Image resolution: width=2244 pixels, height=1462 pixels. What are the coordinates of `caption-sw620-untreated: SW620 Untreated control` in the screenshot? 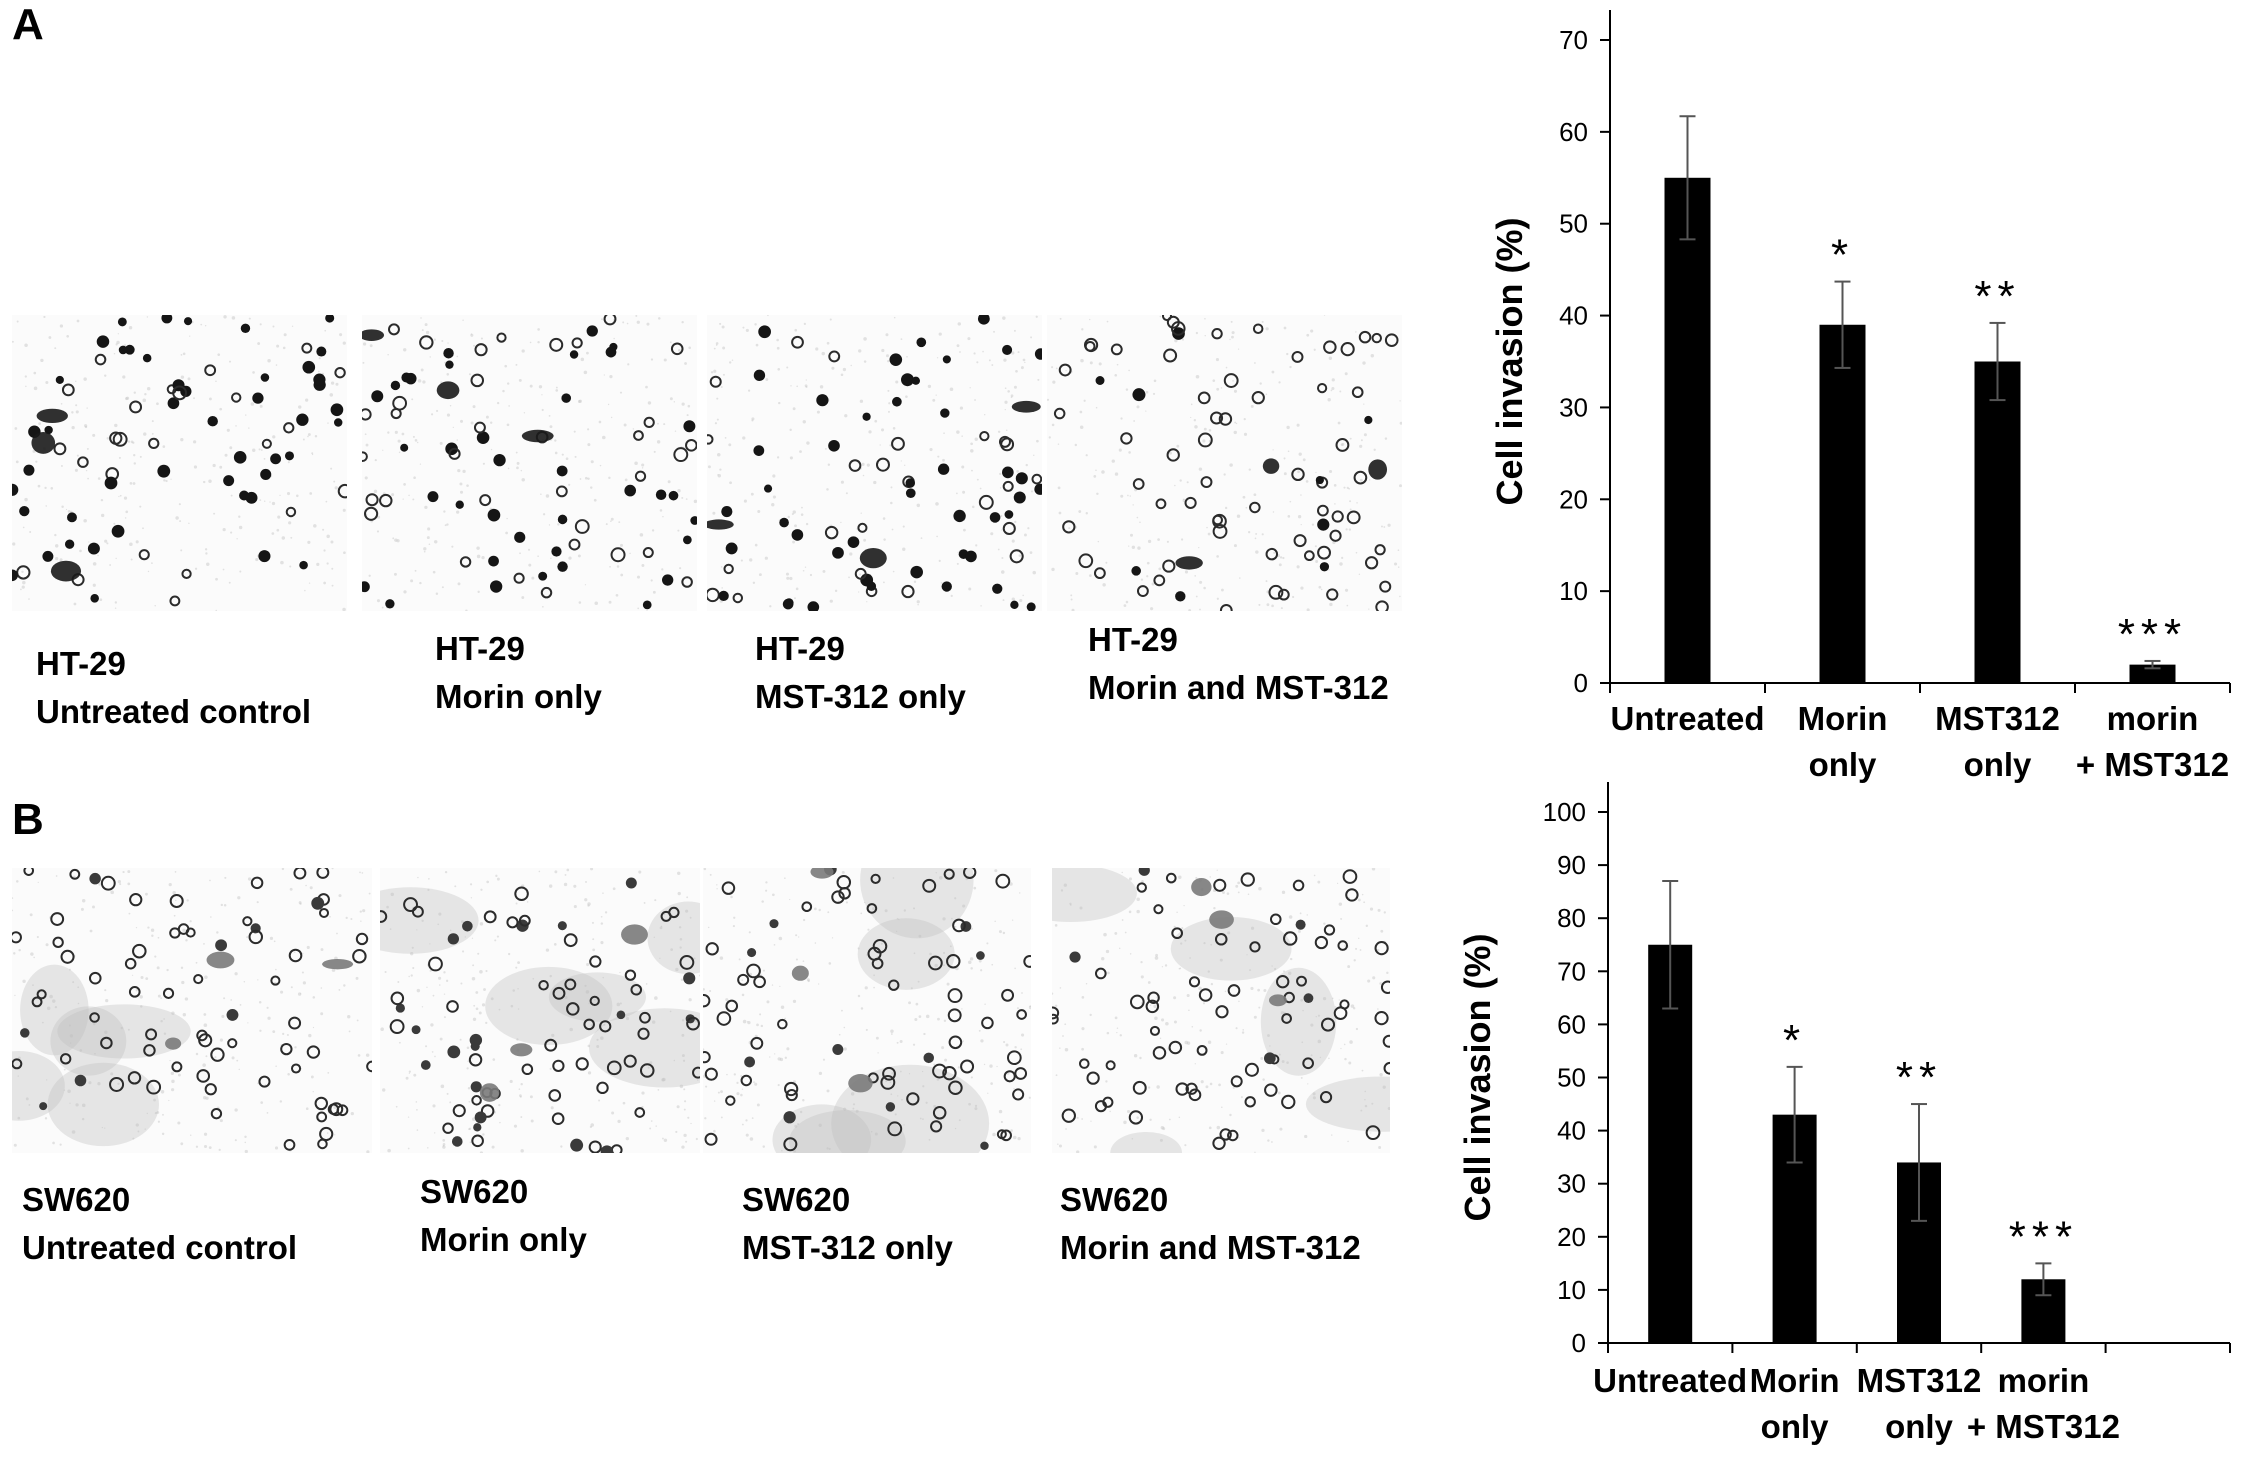 It's located at (159, 1224).